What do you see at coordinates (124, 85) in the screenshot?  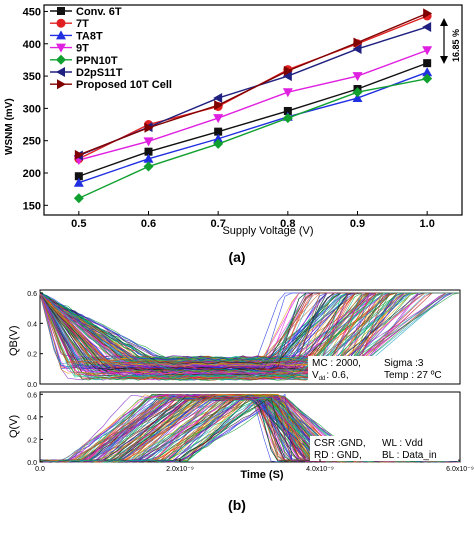 I see `legend-label: Proposed 10T Cell` at bounding box center [124, 85].